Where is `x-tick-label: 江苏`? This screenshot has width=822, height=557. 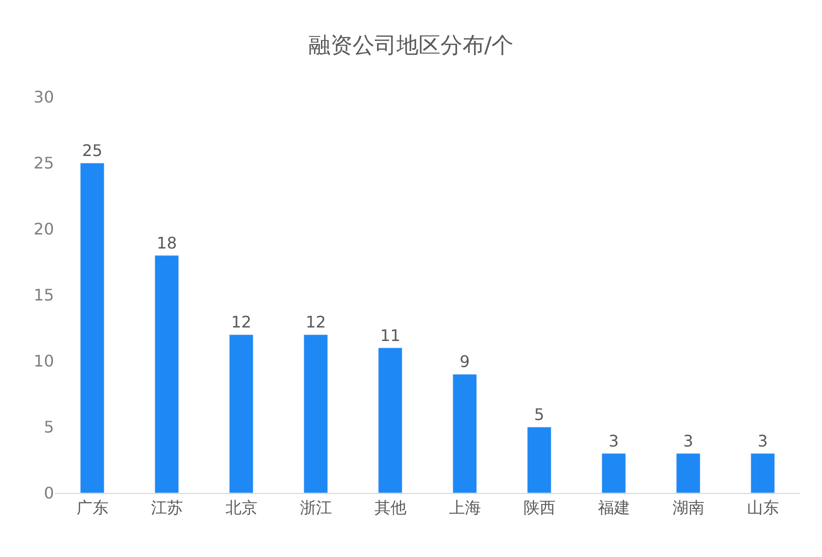
x-tick-label: 江苏 is located at coordinates (166, 508).